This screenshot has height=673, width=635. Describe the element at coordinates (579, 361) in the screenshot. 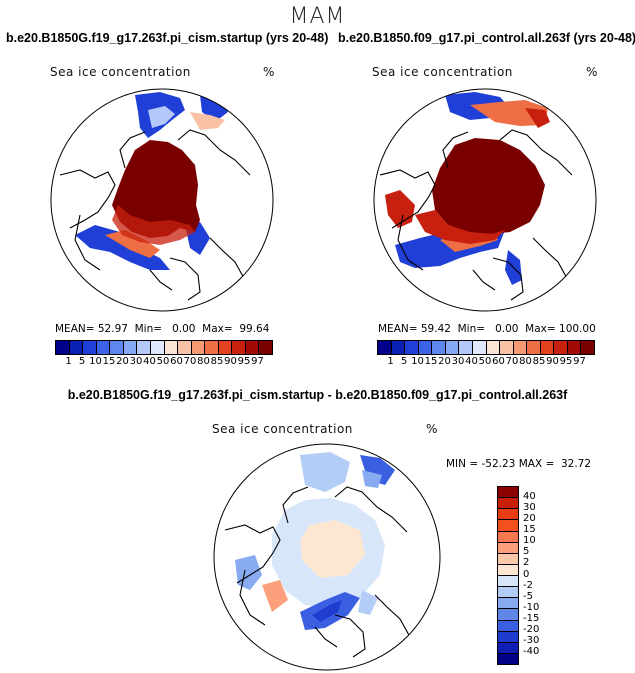

I see `panel2-colorbar-tick-label: 97` at that location.